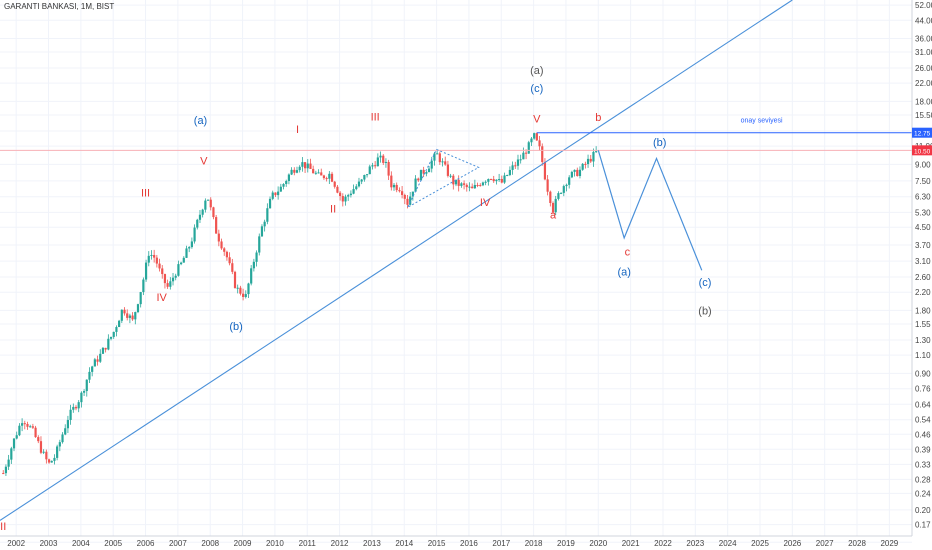  What do you see at coordinates (340, 543) in the screenshot?
I see `x-tick-label: 2012` at bounding box center [340, 543].